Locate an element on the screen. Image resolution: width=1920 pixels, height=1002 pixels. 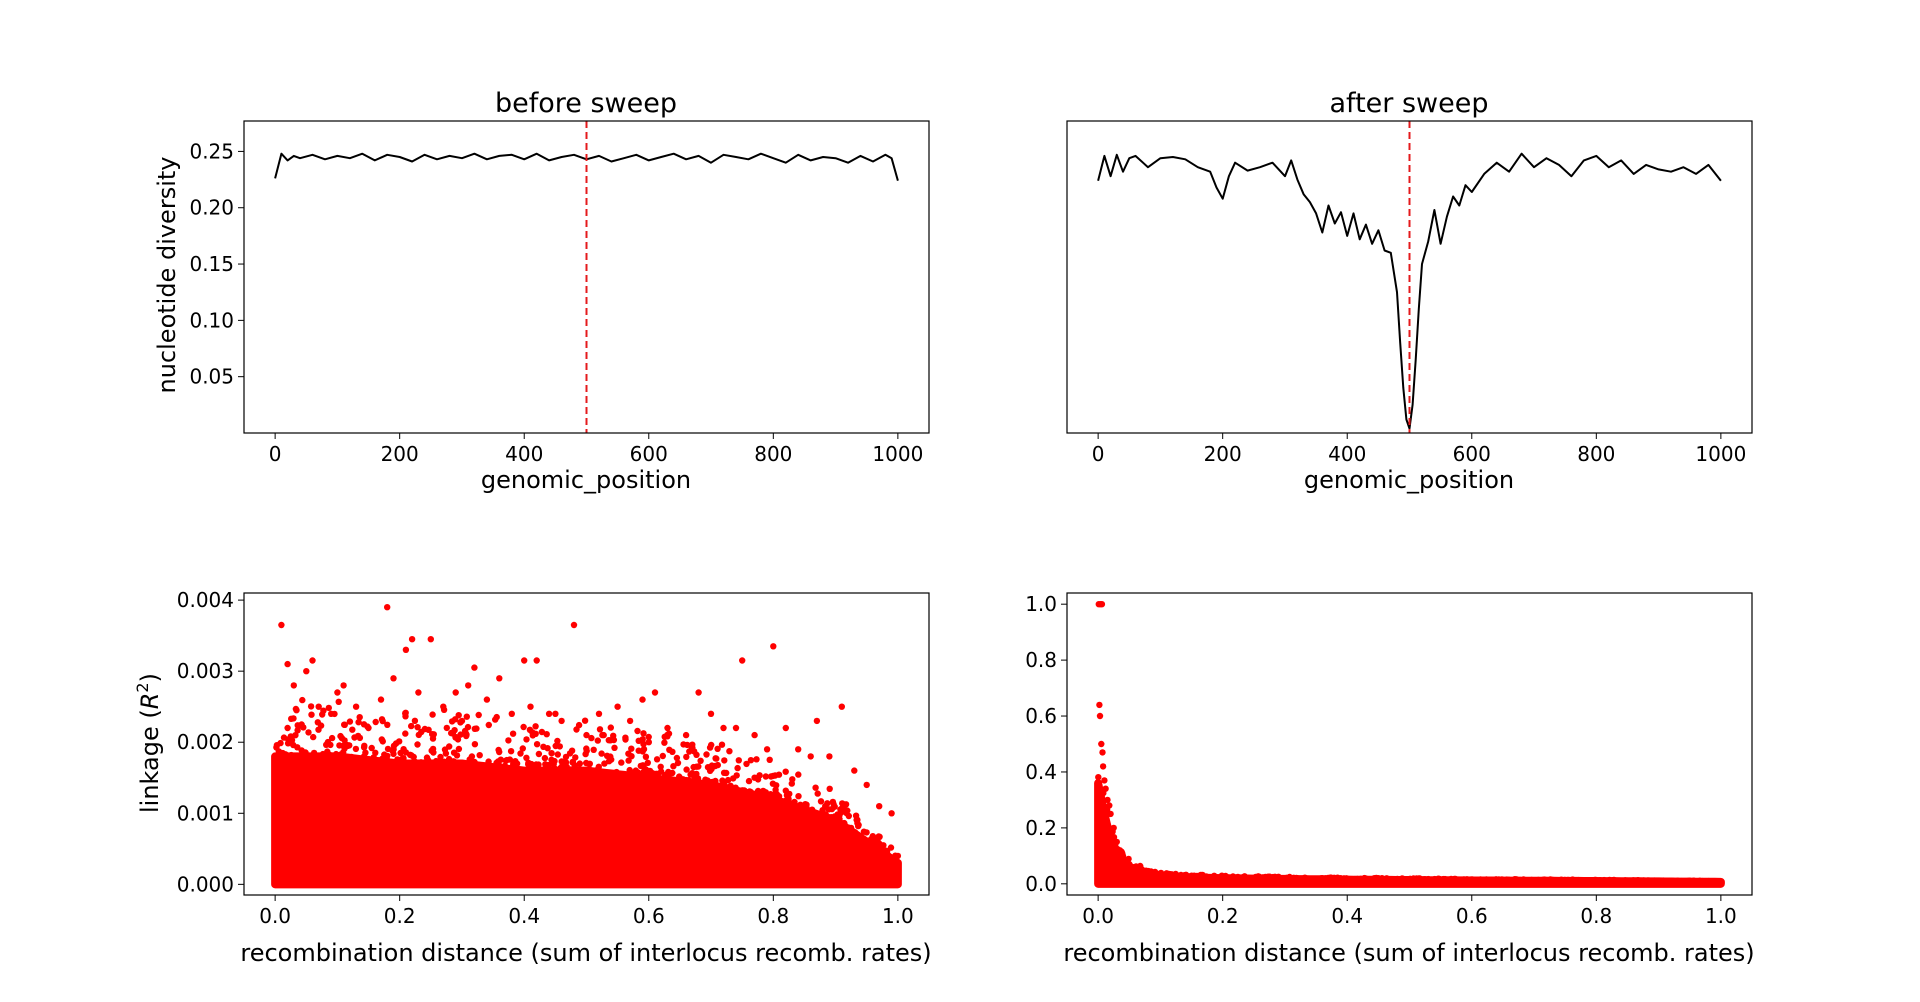
x-tick-label: 0.0 is located at coordinates (275, 916).